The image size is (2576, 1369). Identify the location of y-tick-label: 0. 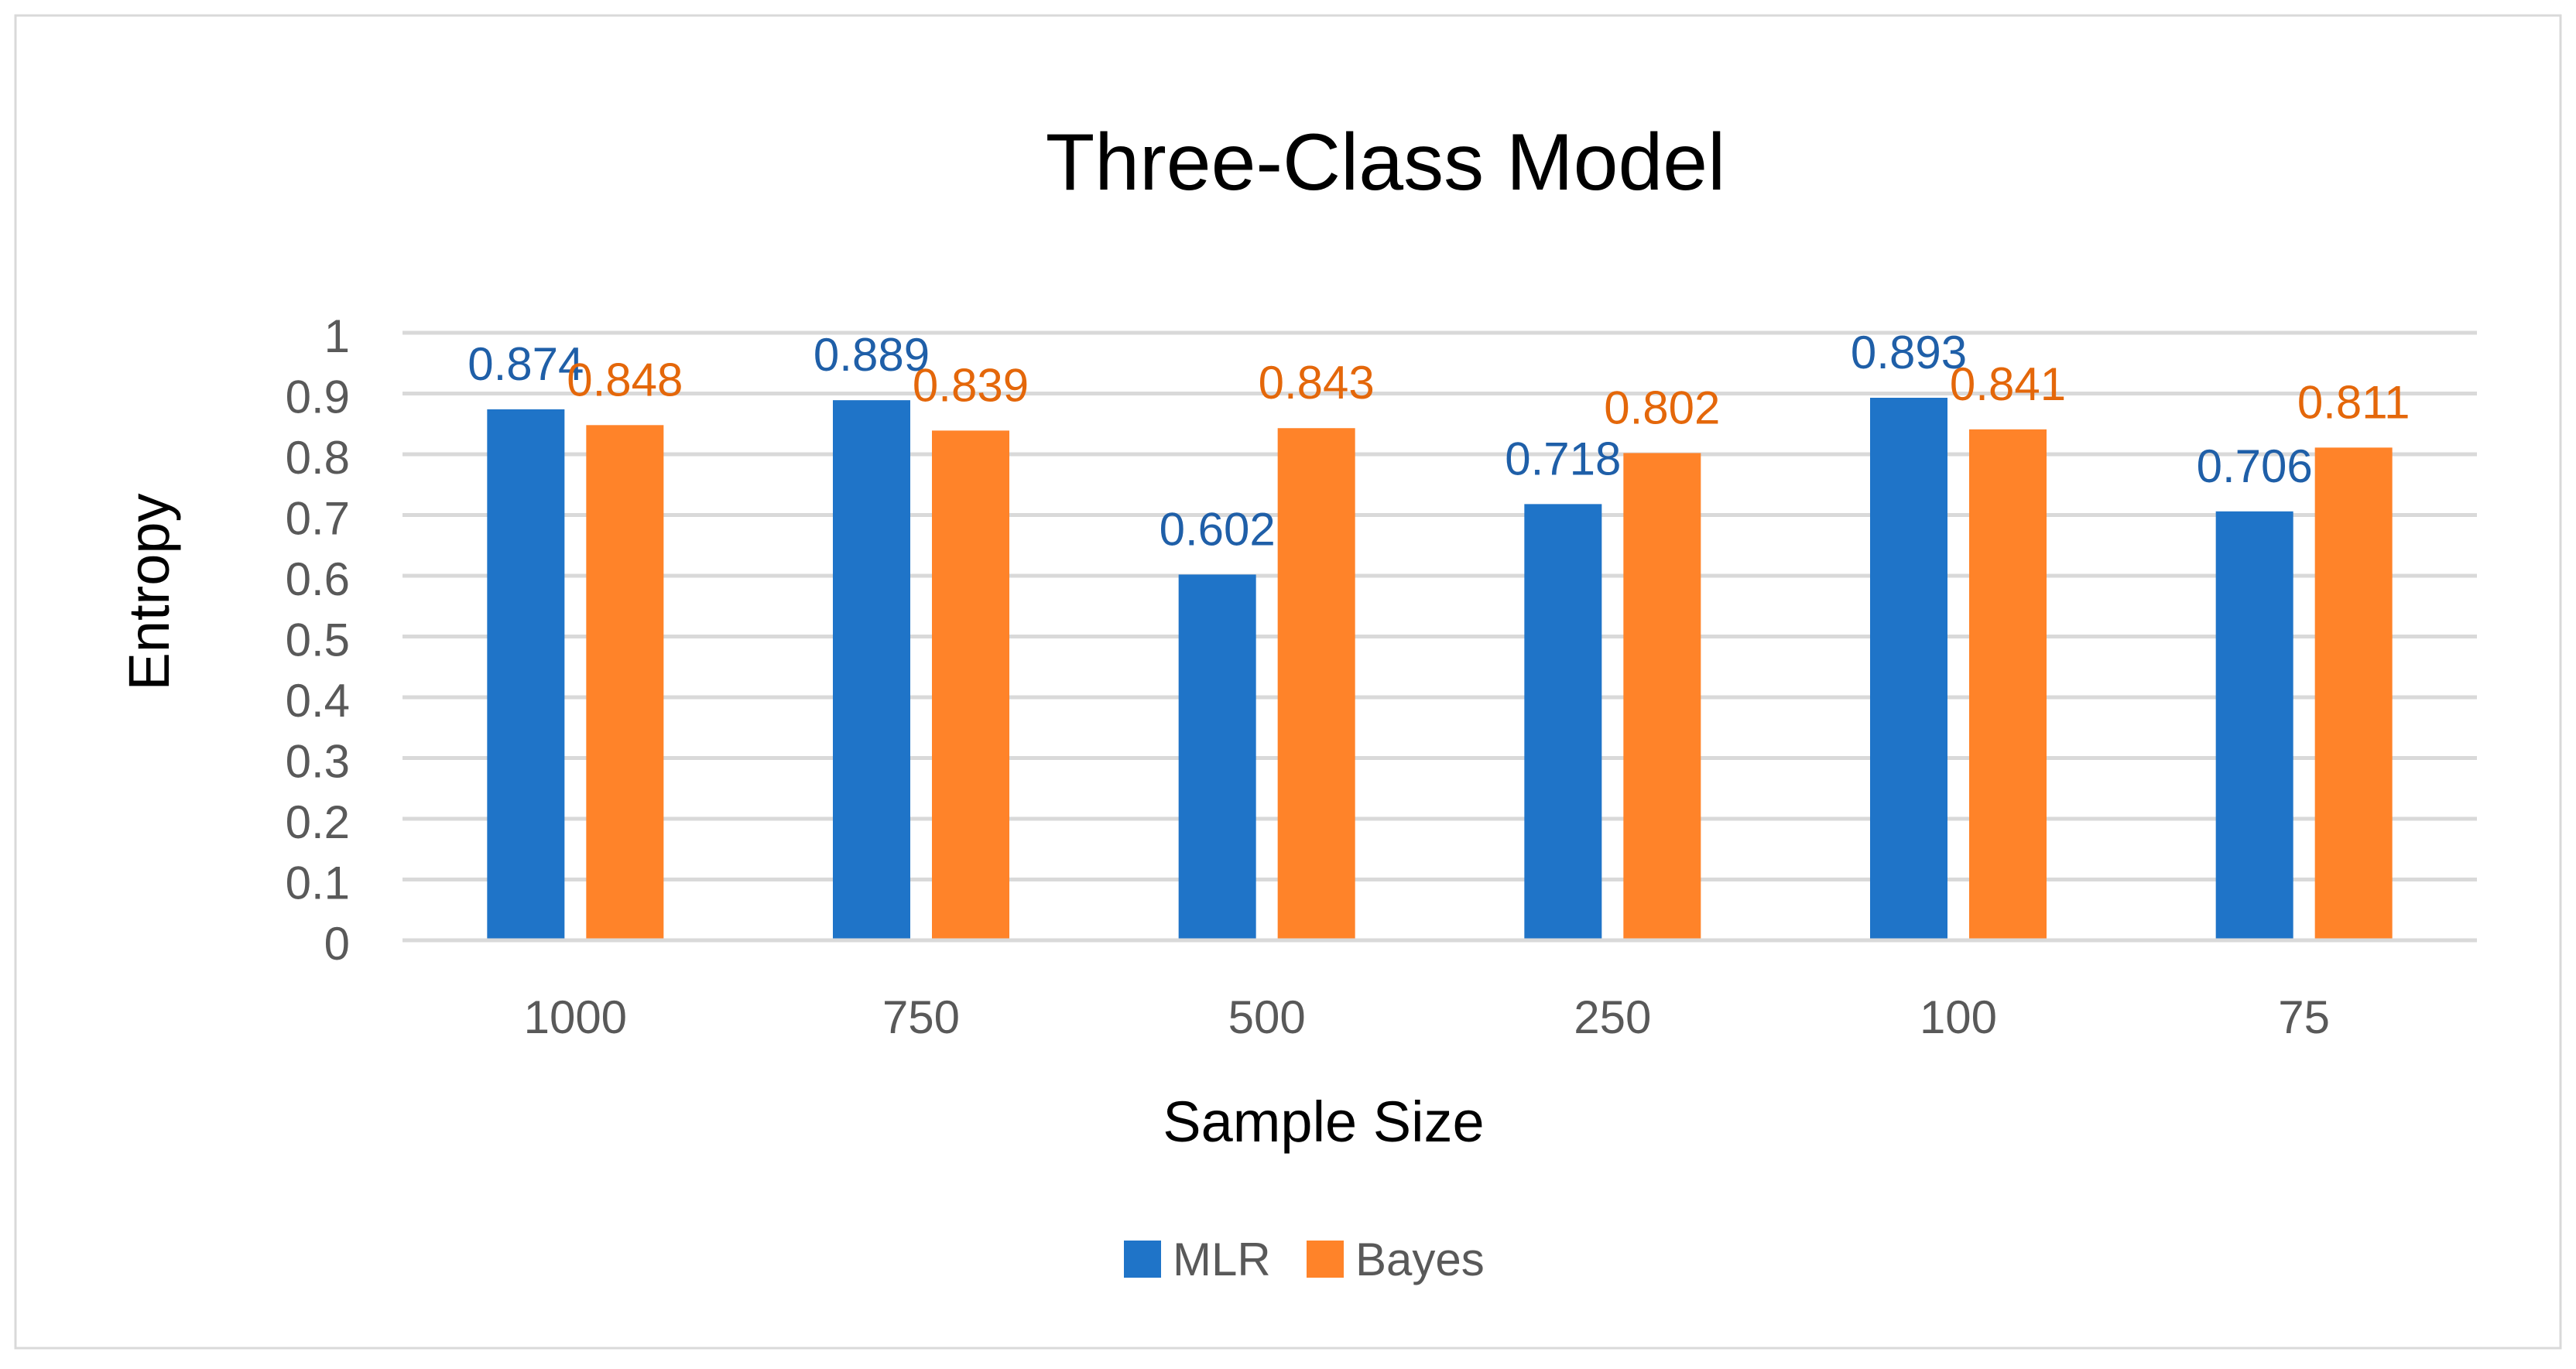
(337, 944).